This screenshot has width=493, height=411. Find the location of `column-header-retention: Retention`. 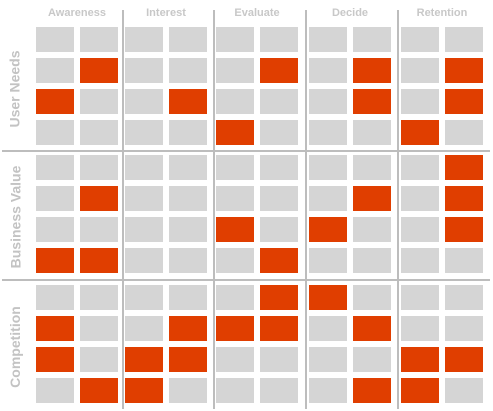

column-header-retention: Retention is located at coordinates (442, 13).